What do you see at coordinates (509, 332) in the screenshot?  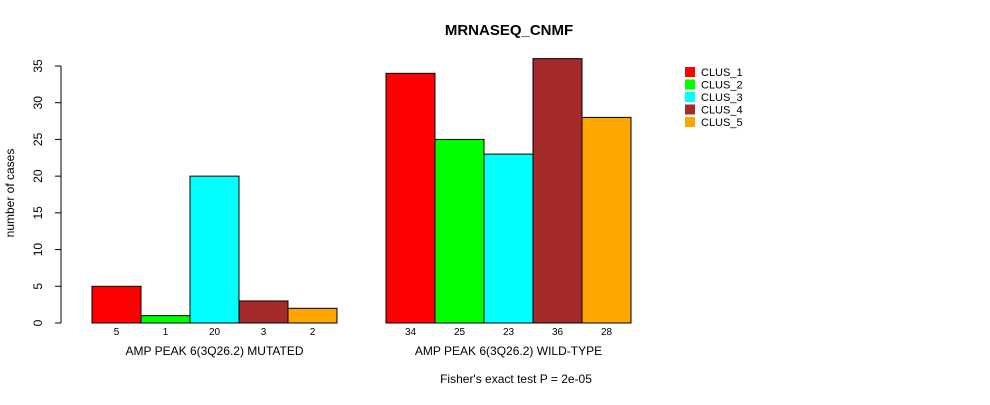 I see `bar-count-label: 23` at bounding box center [509, 332].